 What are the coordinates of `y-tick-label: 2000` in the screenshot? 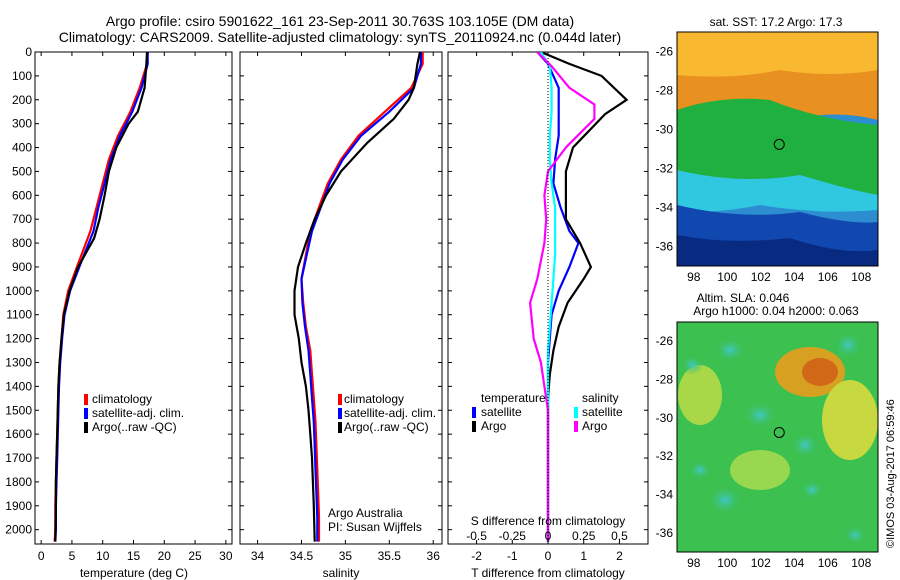 It's located at (18, 530).